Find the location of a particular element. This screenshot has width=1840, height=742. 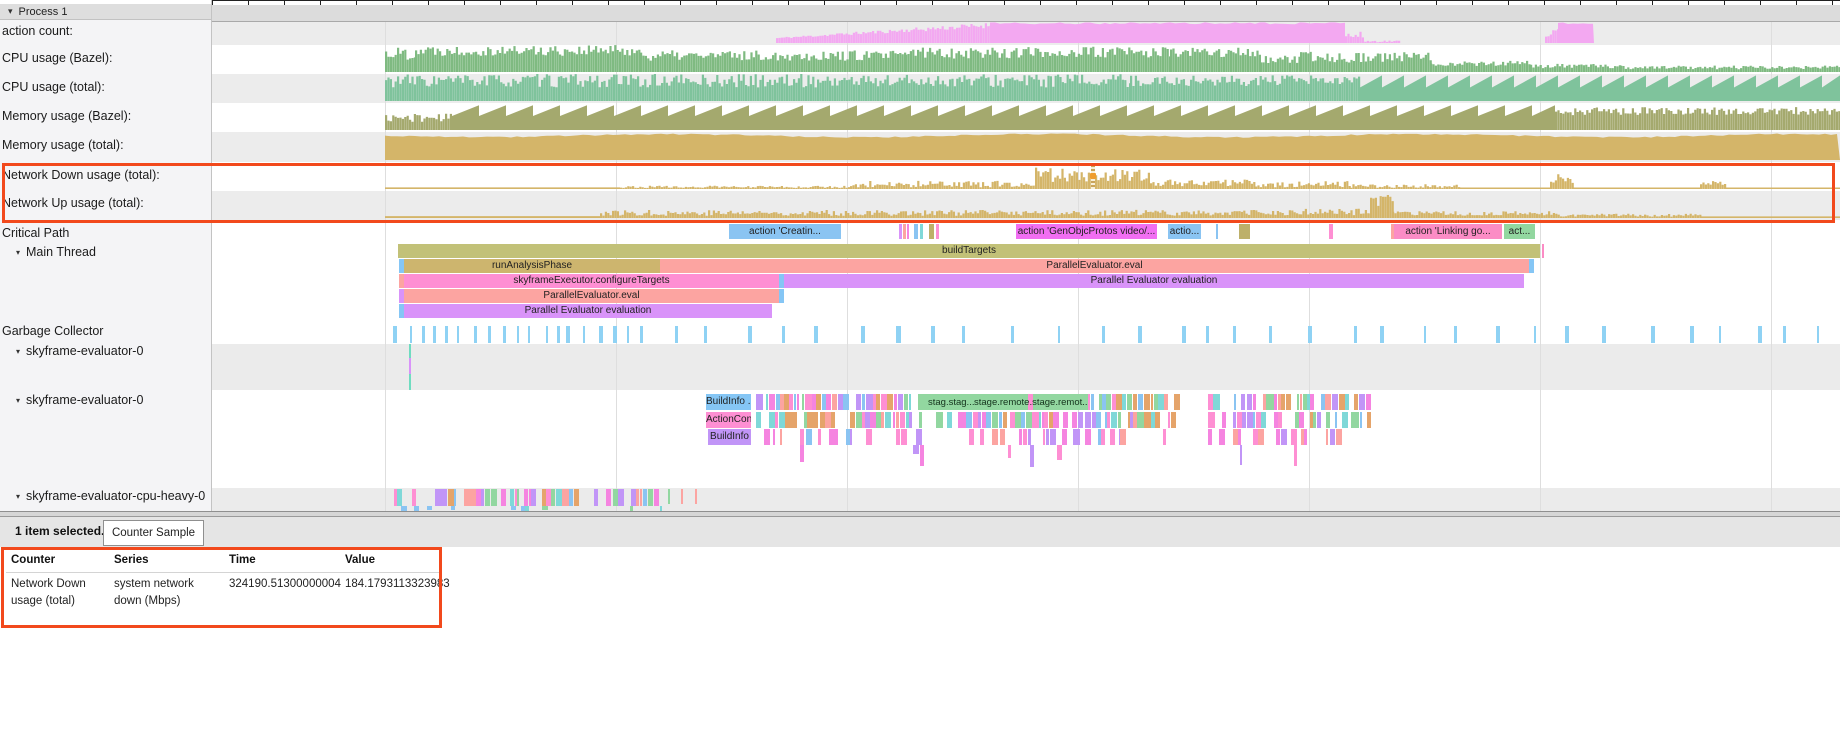

sidebar-track-label: CPU usage (total): is located at coordinates (105, 87).